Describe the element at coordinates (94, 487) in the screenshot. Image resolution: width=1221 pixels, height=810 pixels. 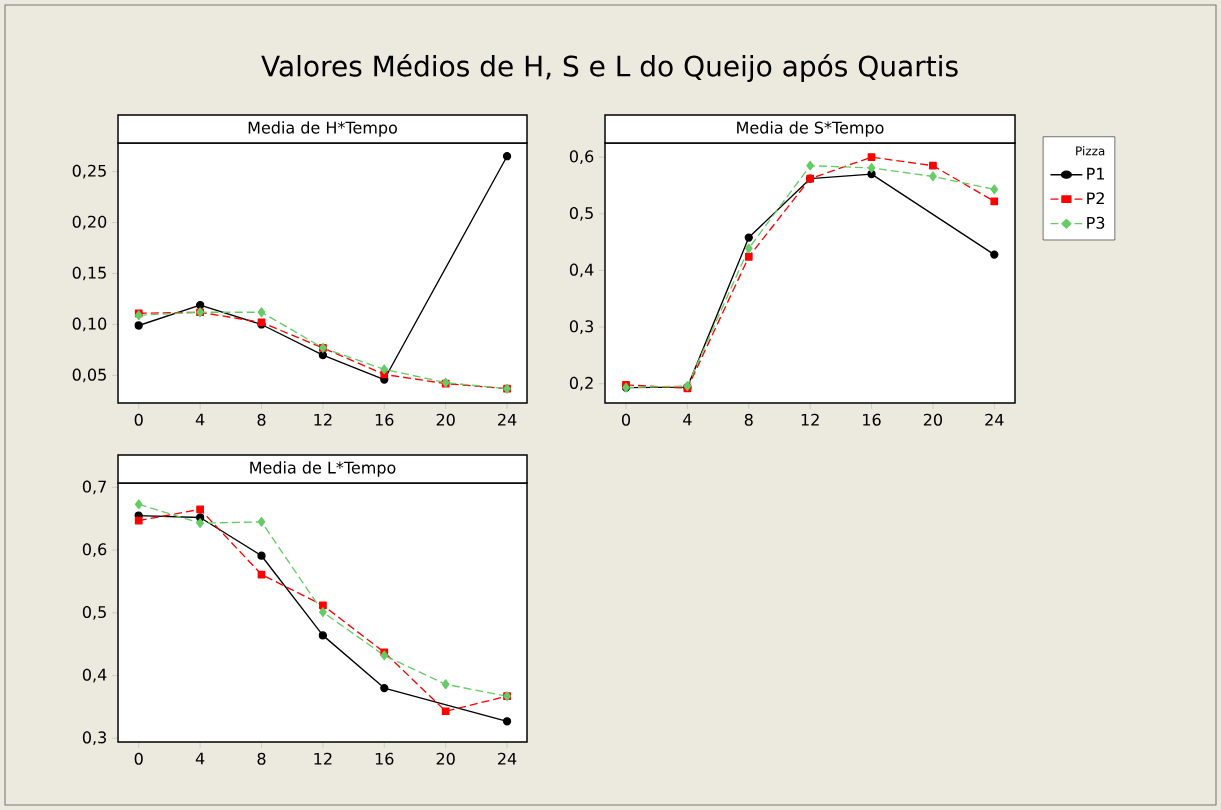
I see `y-tick-label: 0,7` at that location.